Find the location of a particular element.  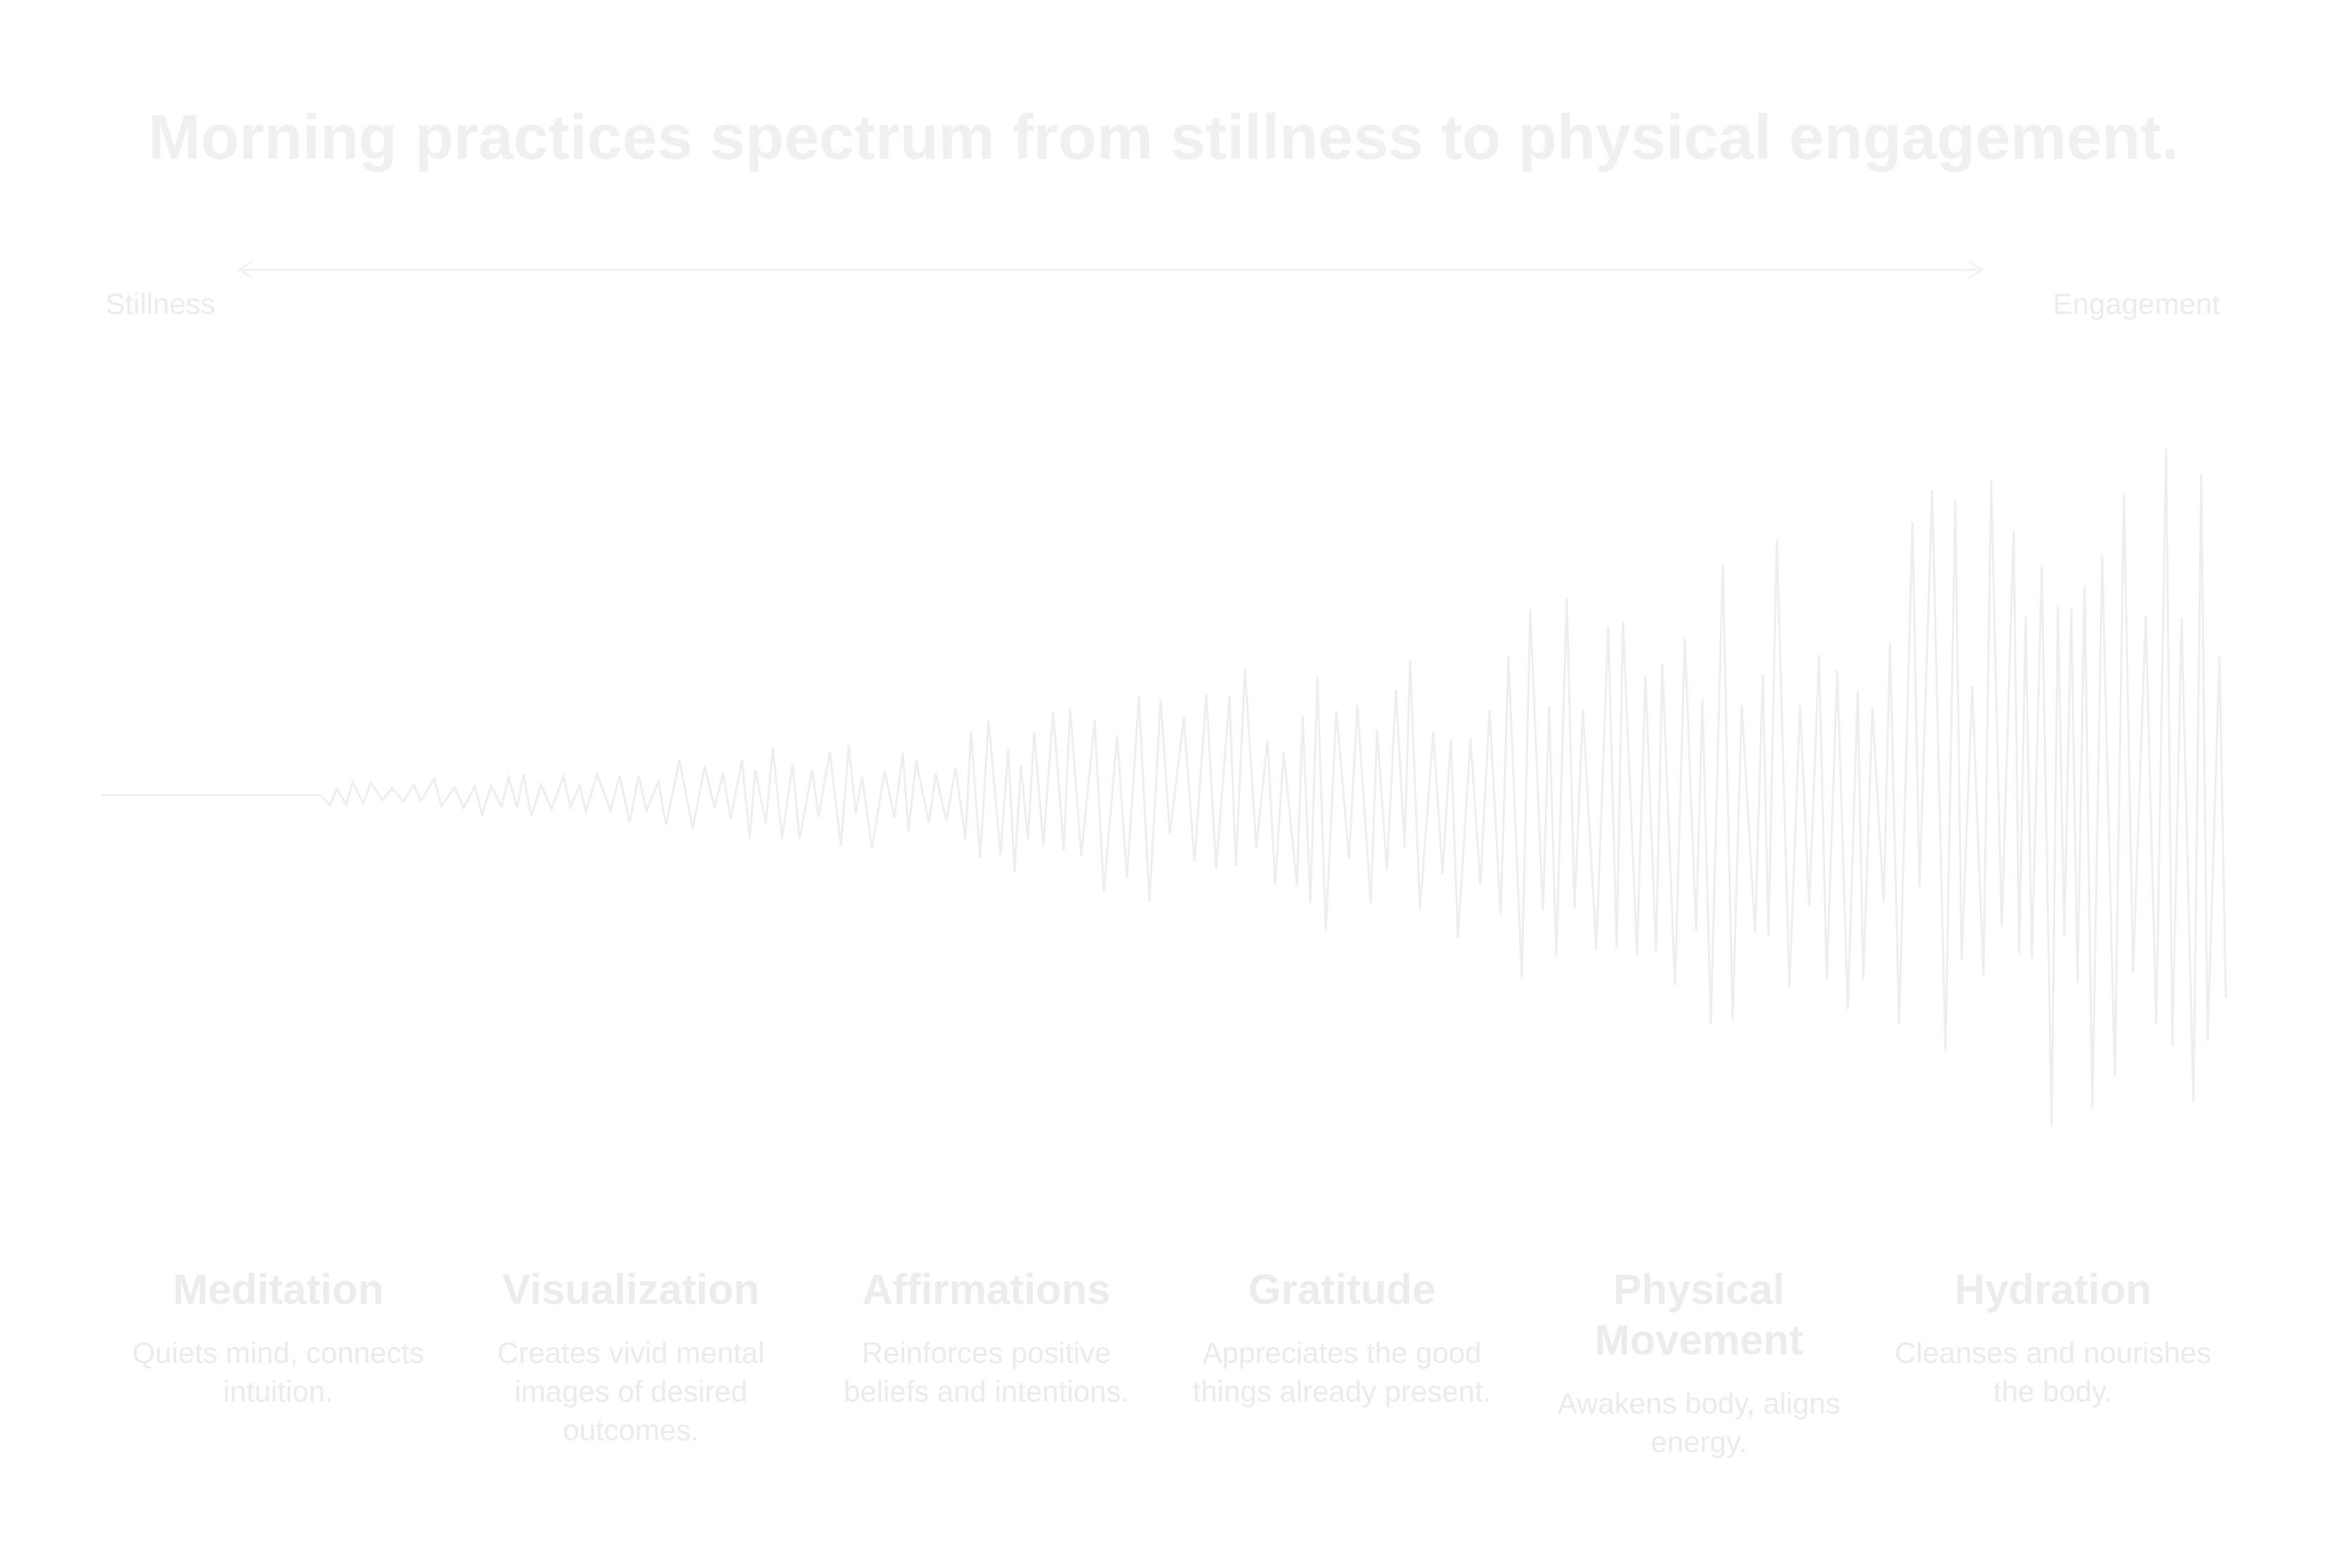

practice-name: Physical Movement is located at coordinates (1699, 1315).